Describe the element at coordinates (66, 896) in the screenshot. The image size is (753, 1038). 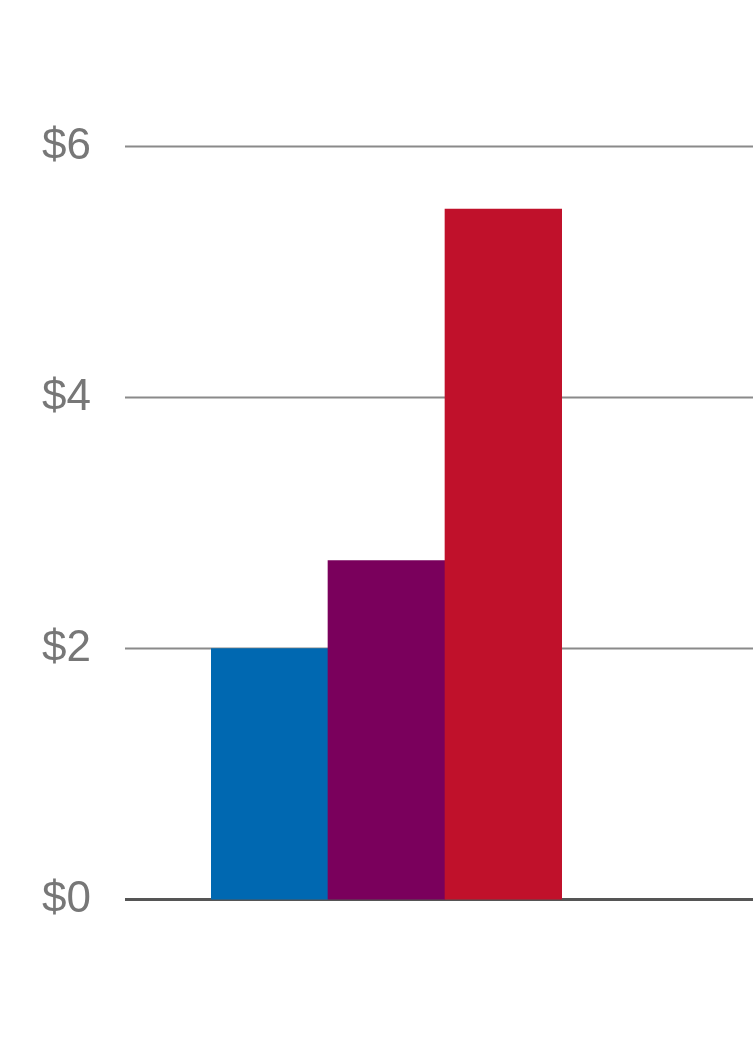
I see `y-tick-label: $0` at that location.